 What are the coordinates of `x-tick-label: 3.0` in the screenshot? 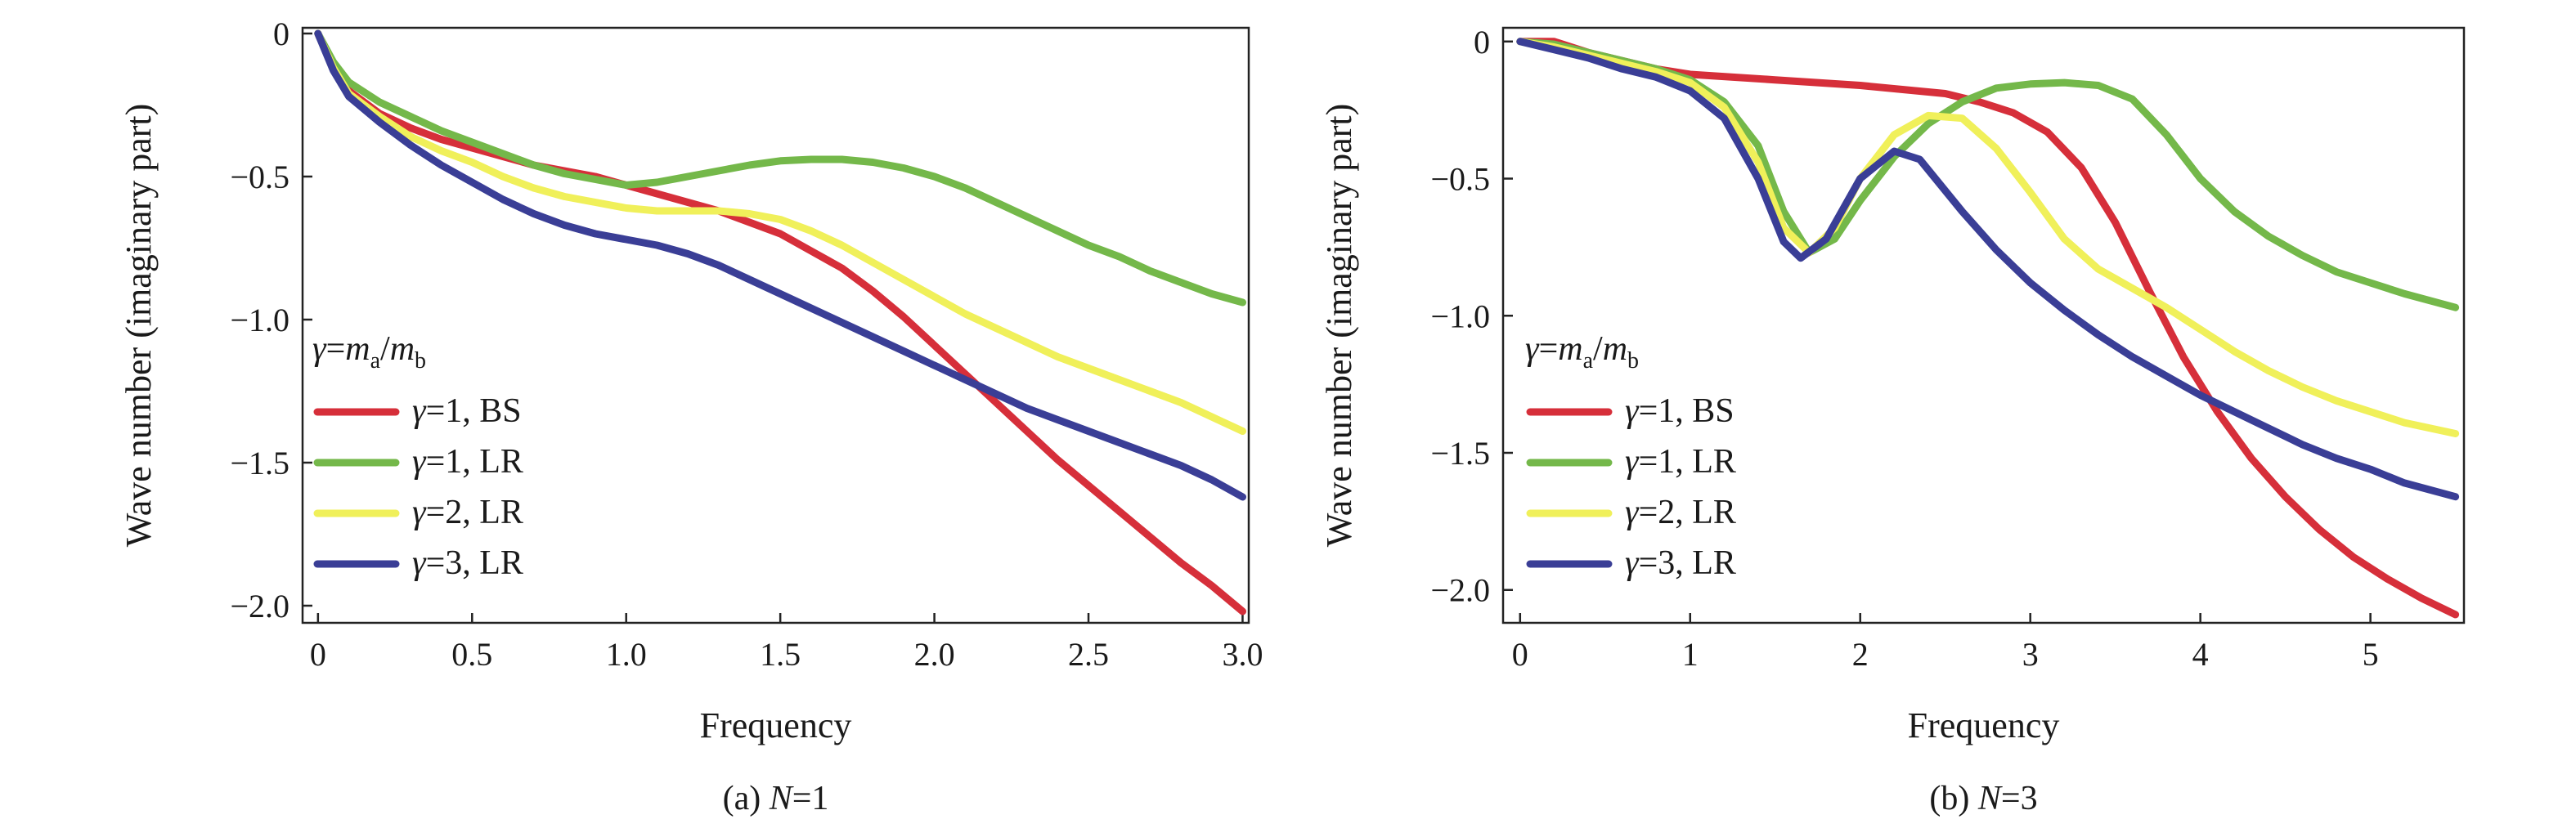 It's located at (1242, 654).